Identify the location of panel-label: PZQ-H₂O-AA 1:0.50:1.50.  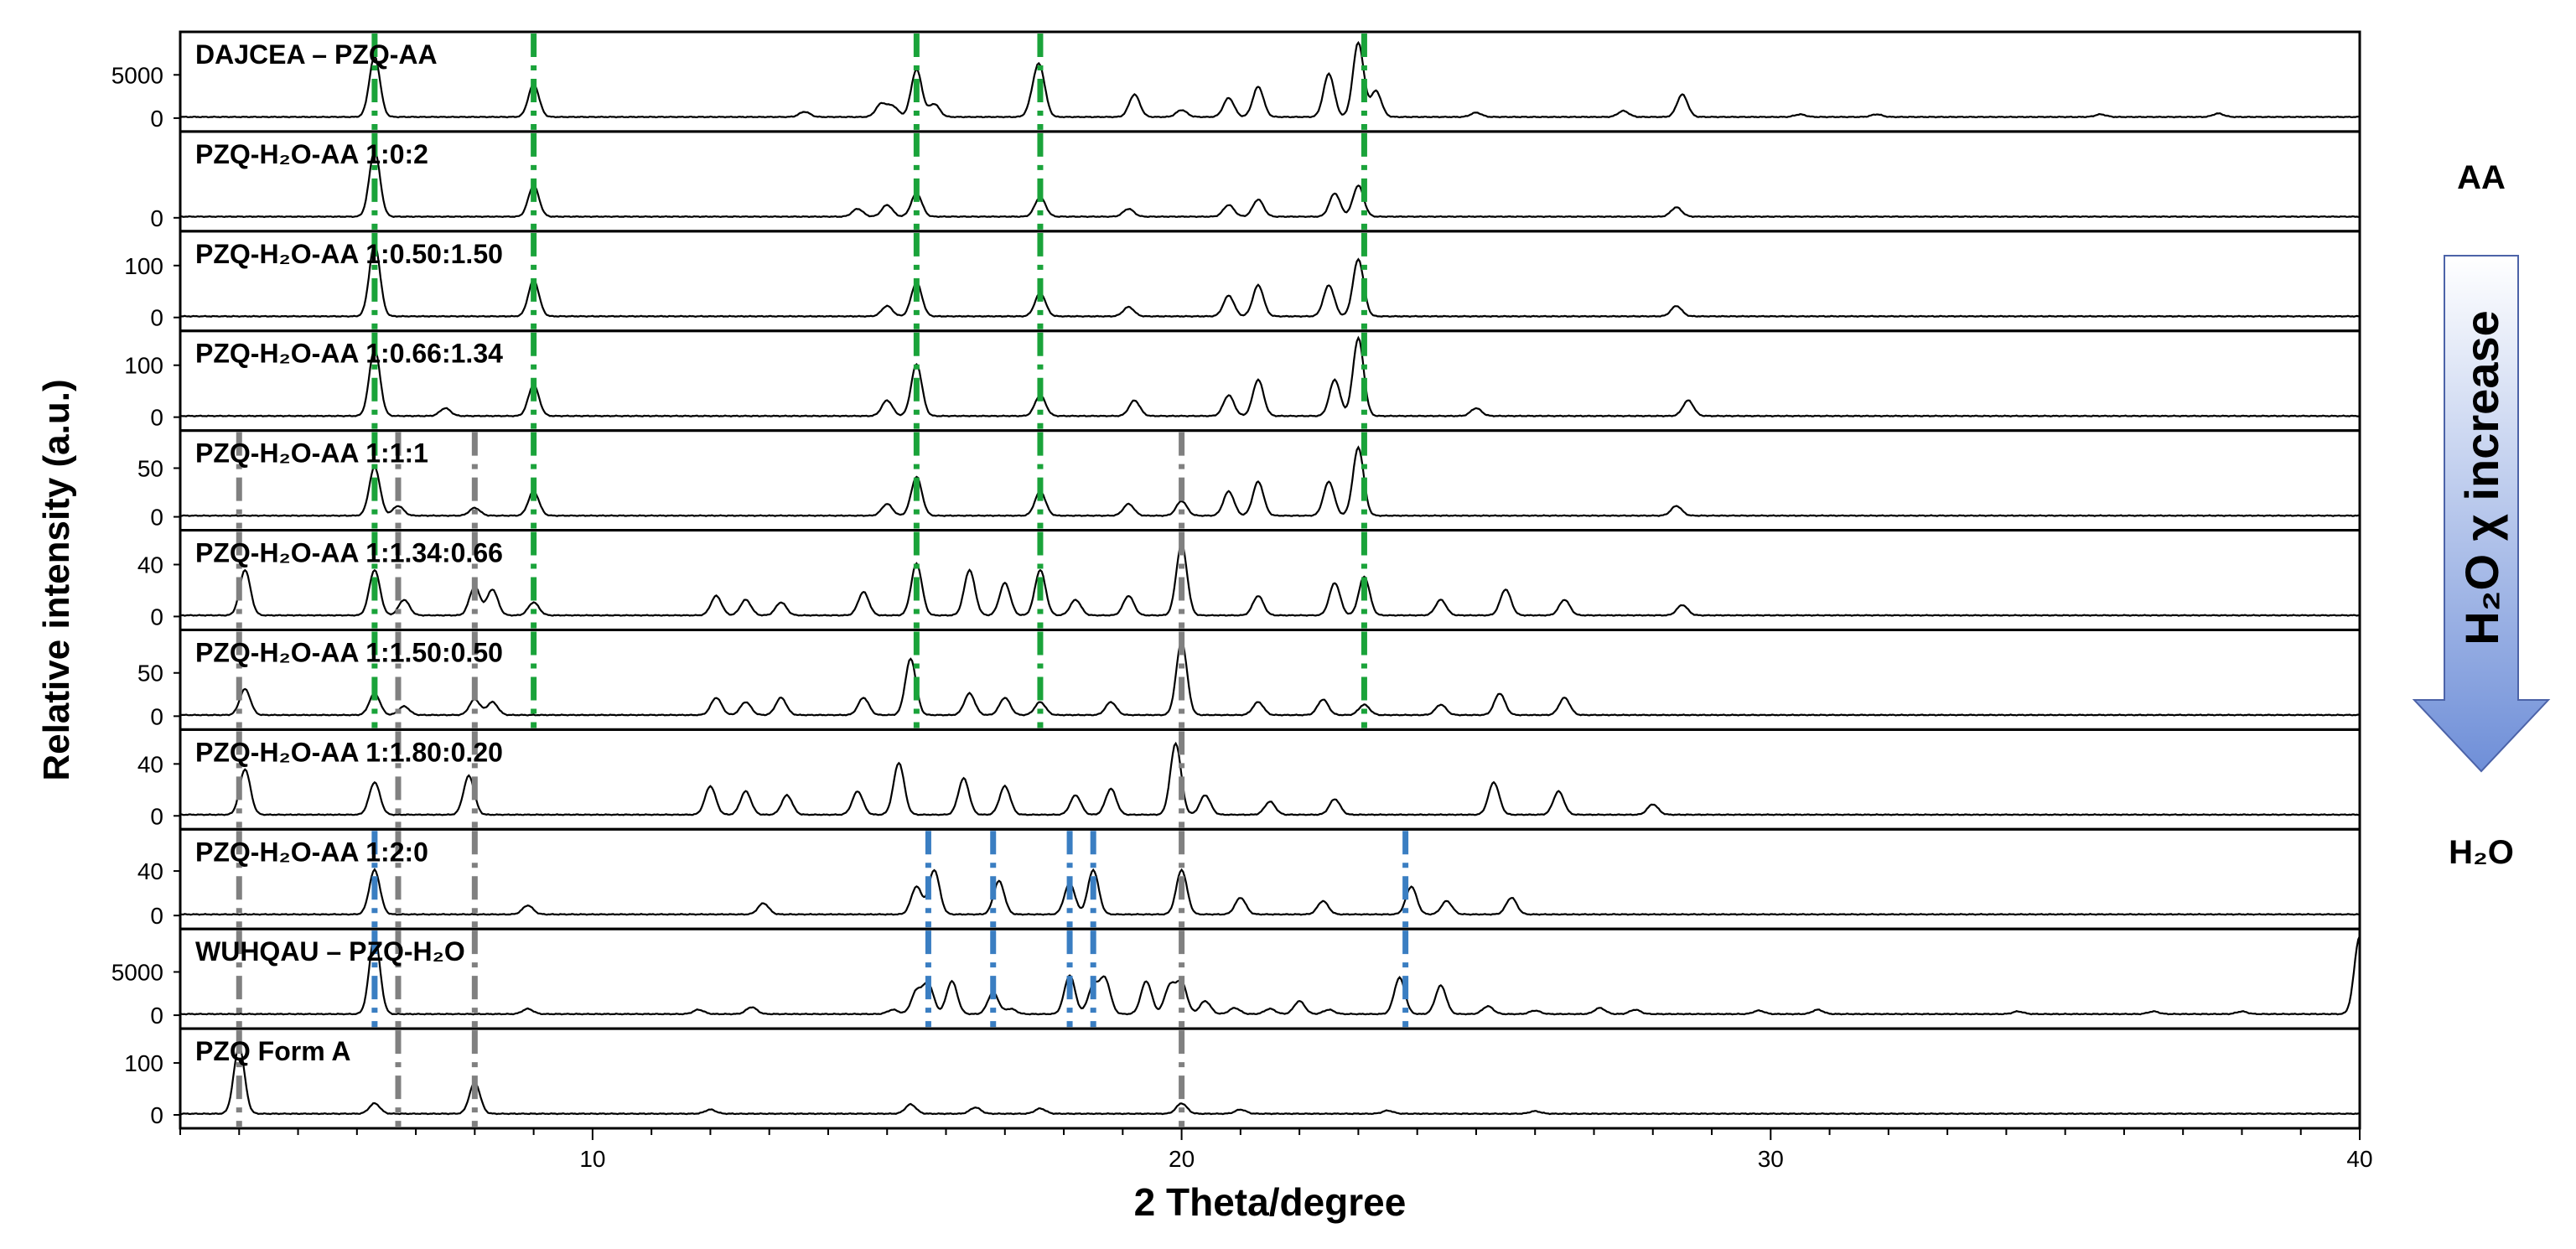
(349, 254).